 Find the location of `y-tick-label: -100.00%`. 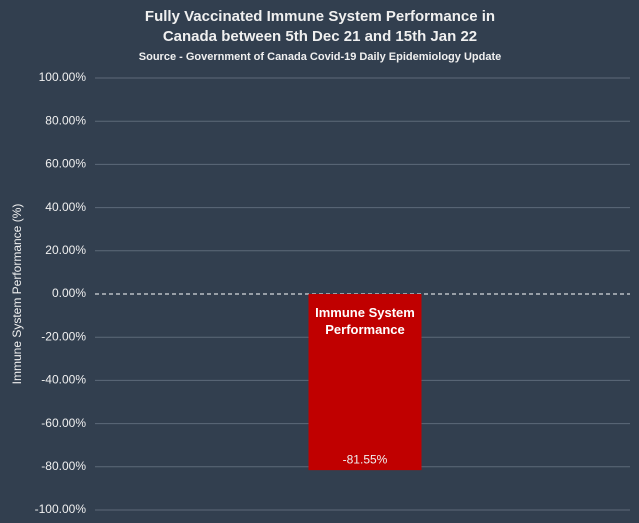

y-tick-label: -100.00% is located at coordinates (61, 509).